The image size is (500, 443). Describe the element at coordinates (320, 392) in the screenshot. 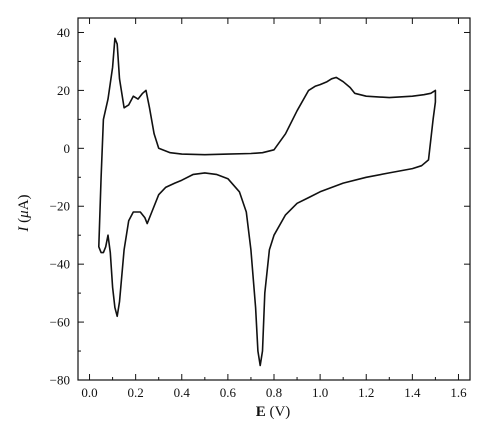

I see `x-tick-label: 1.0` at that location.